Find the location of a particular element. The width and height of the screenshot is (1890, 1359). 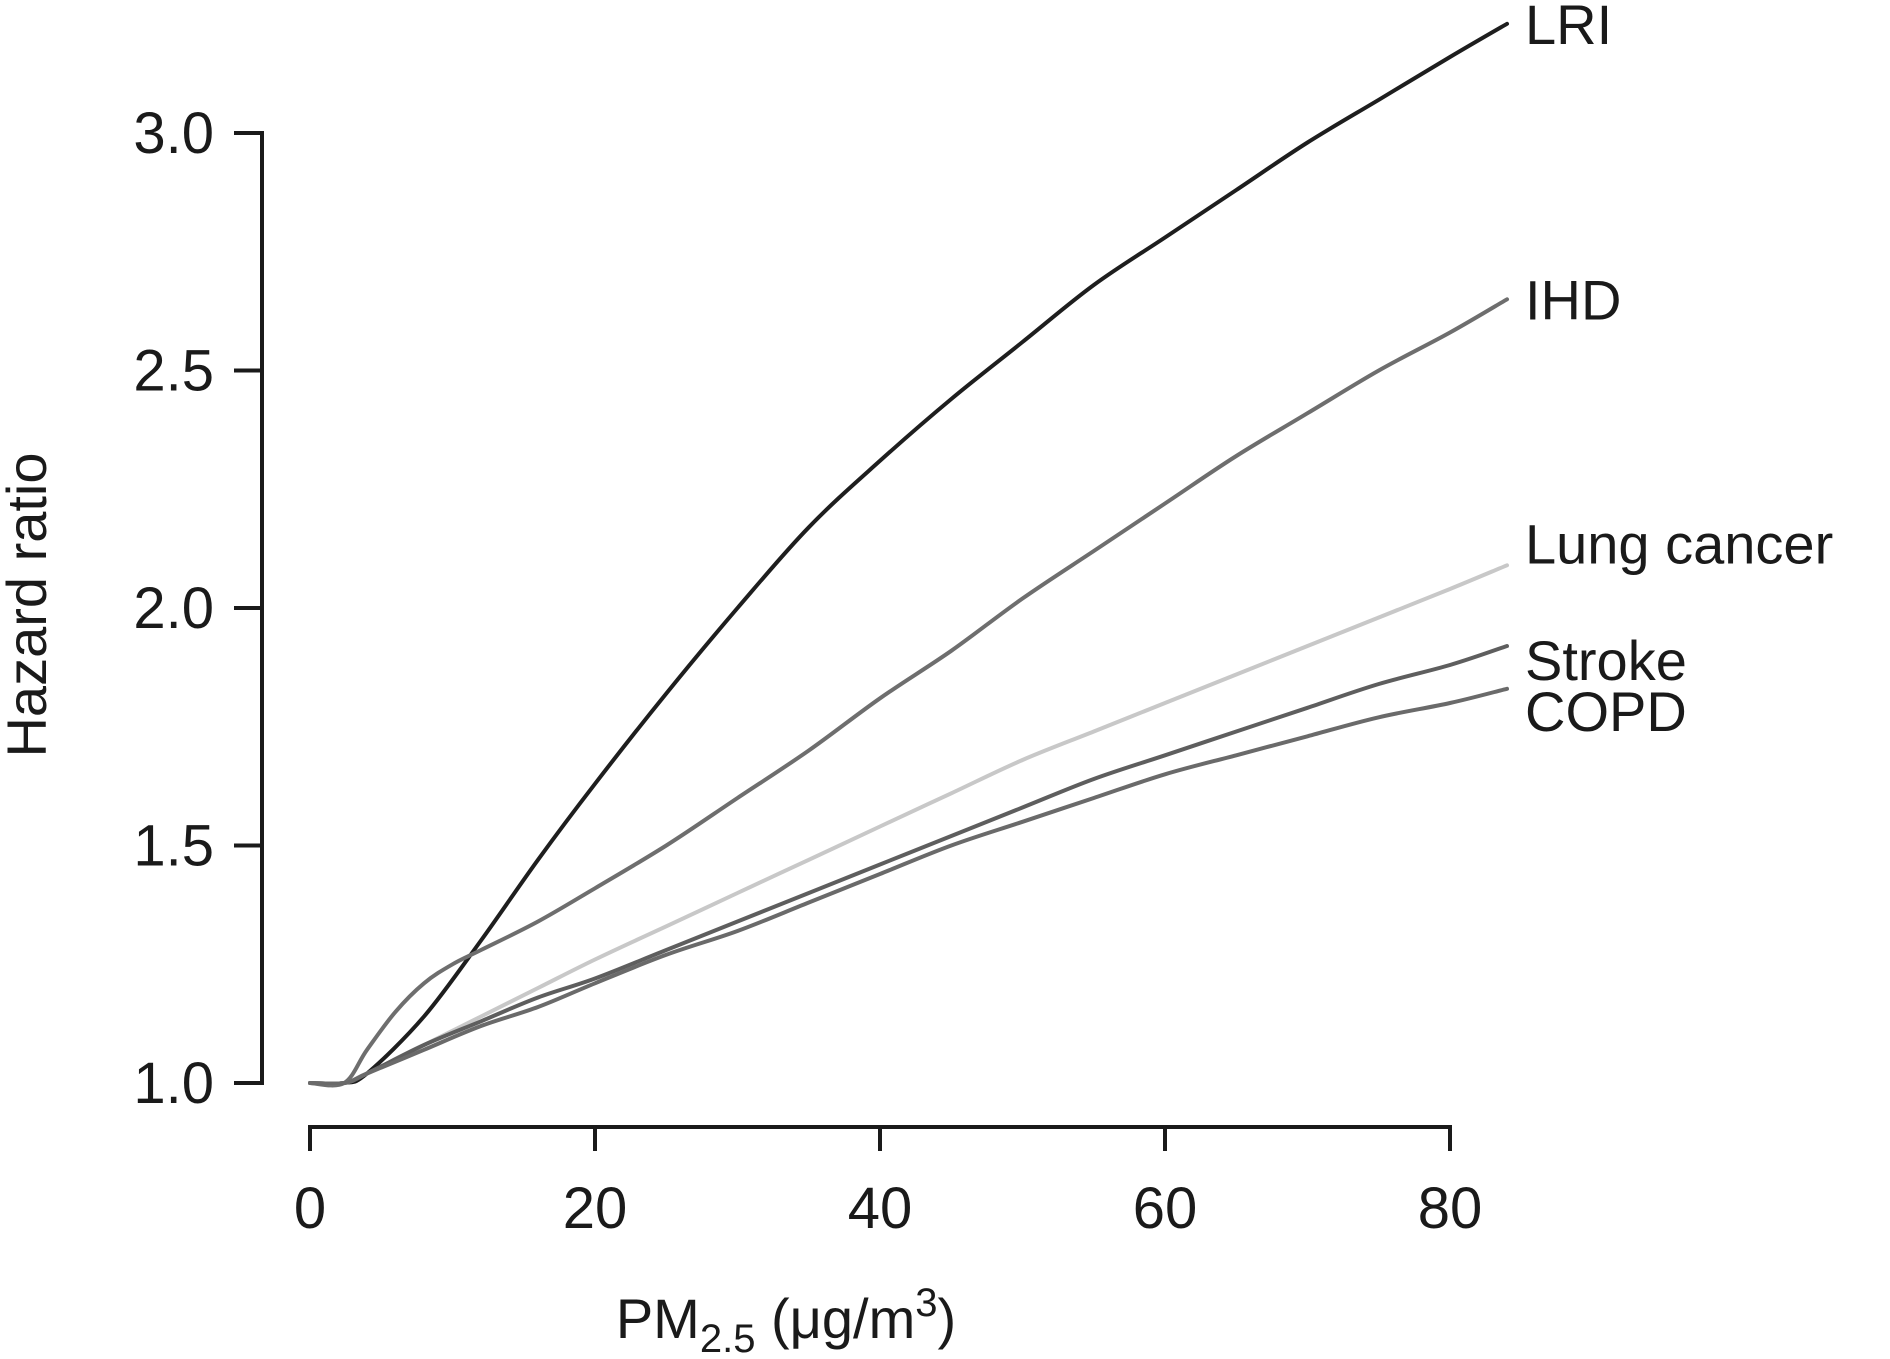

series-label-lri: LRI is located at coordinates (1568, 28).